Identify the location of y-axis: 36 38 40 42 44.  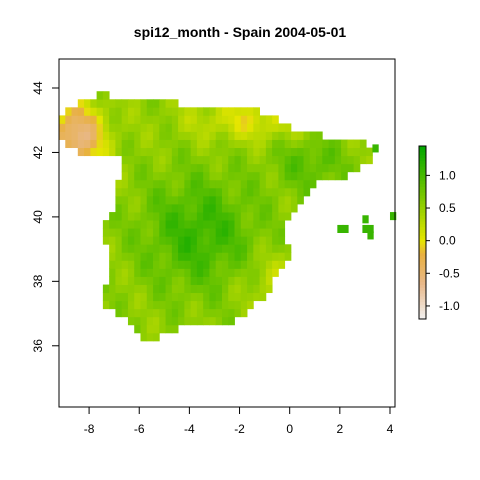
(45, 216).